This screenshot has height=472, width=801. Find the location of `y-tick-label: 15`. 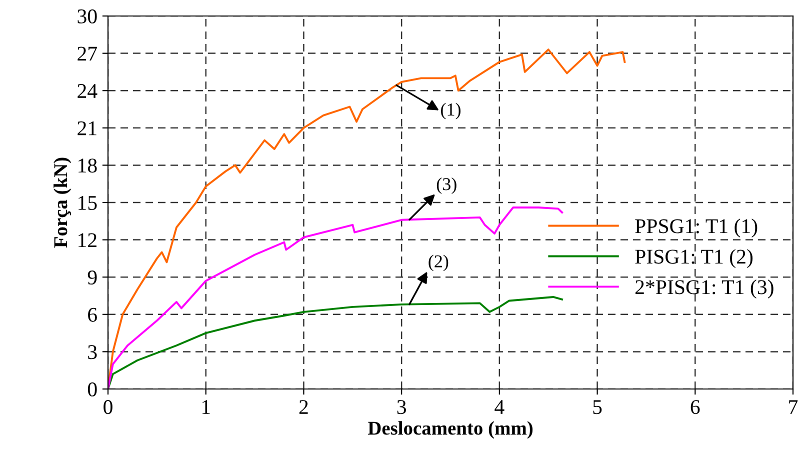

y-tick-label: 15 is located at coordinates (87, 203).